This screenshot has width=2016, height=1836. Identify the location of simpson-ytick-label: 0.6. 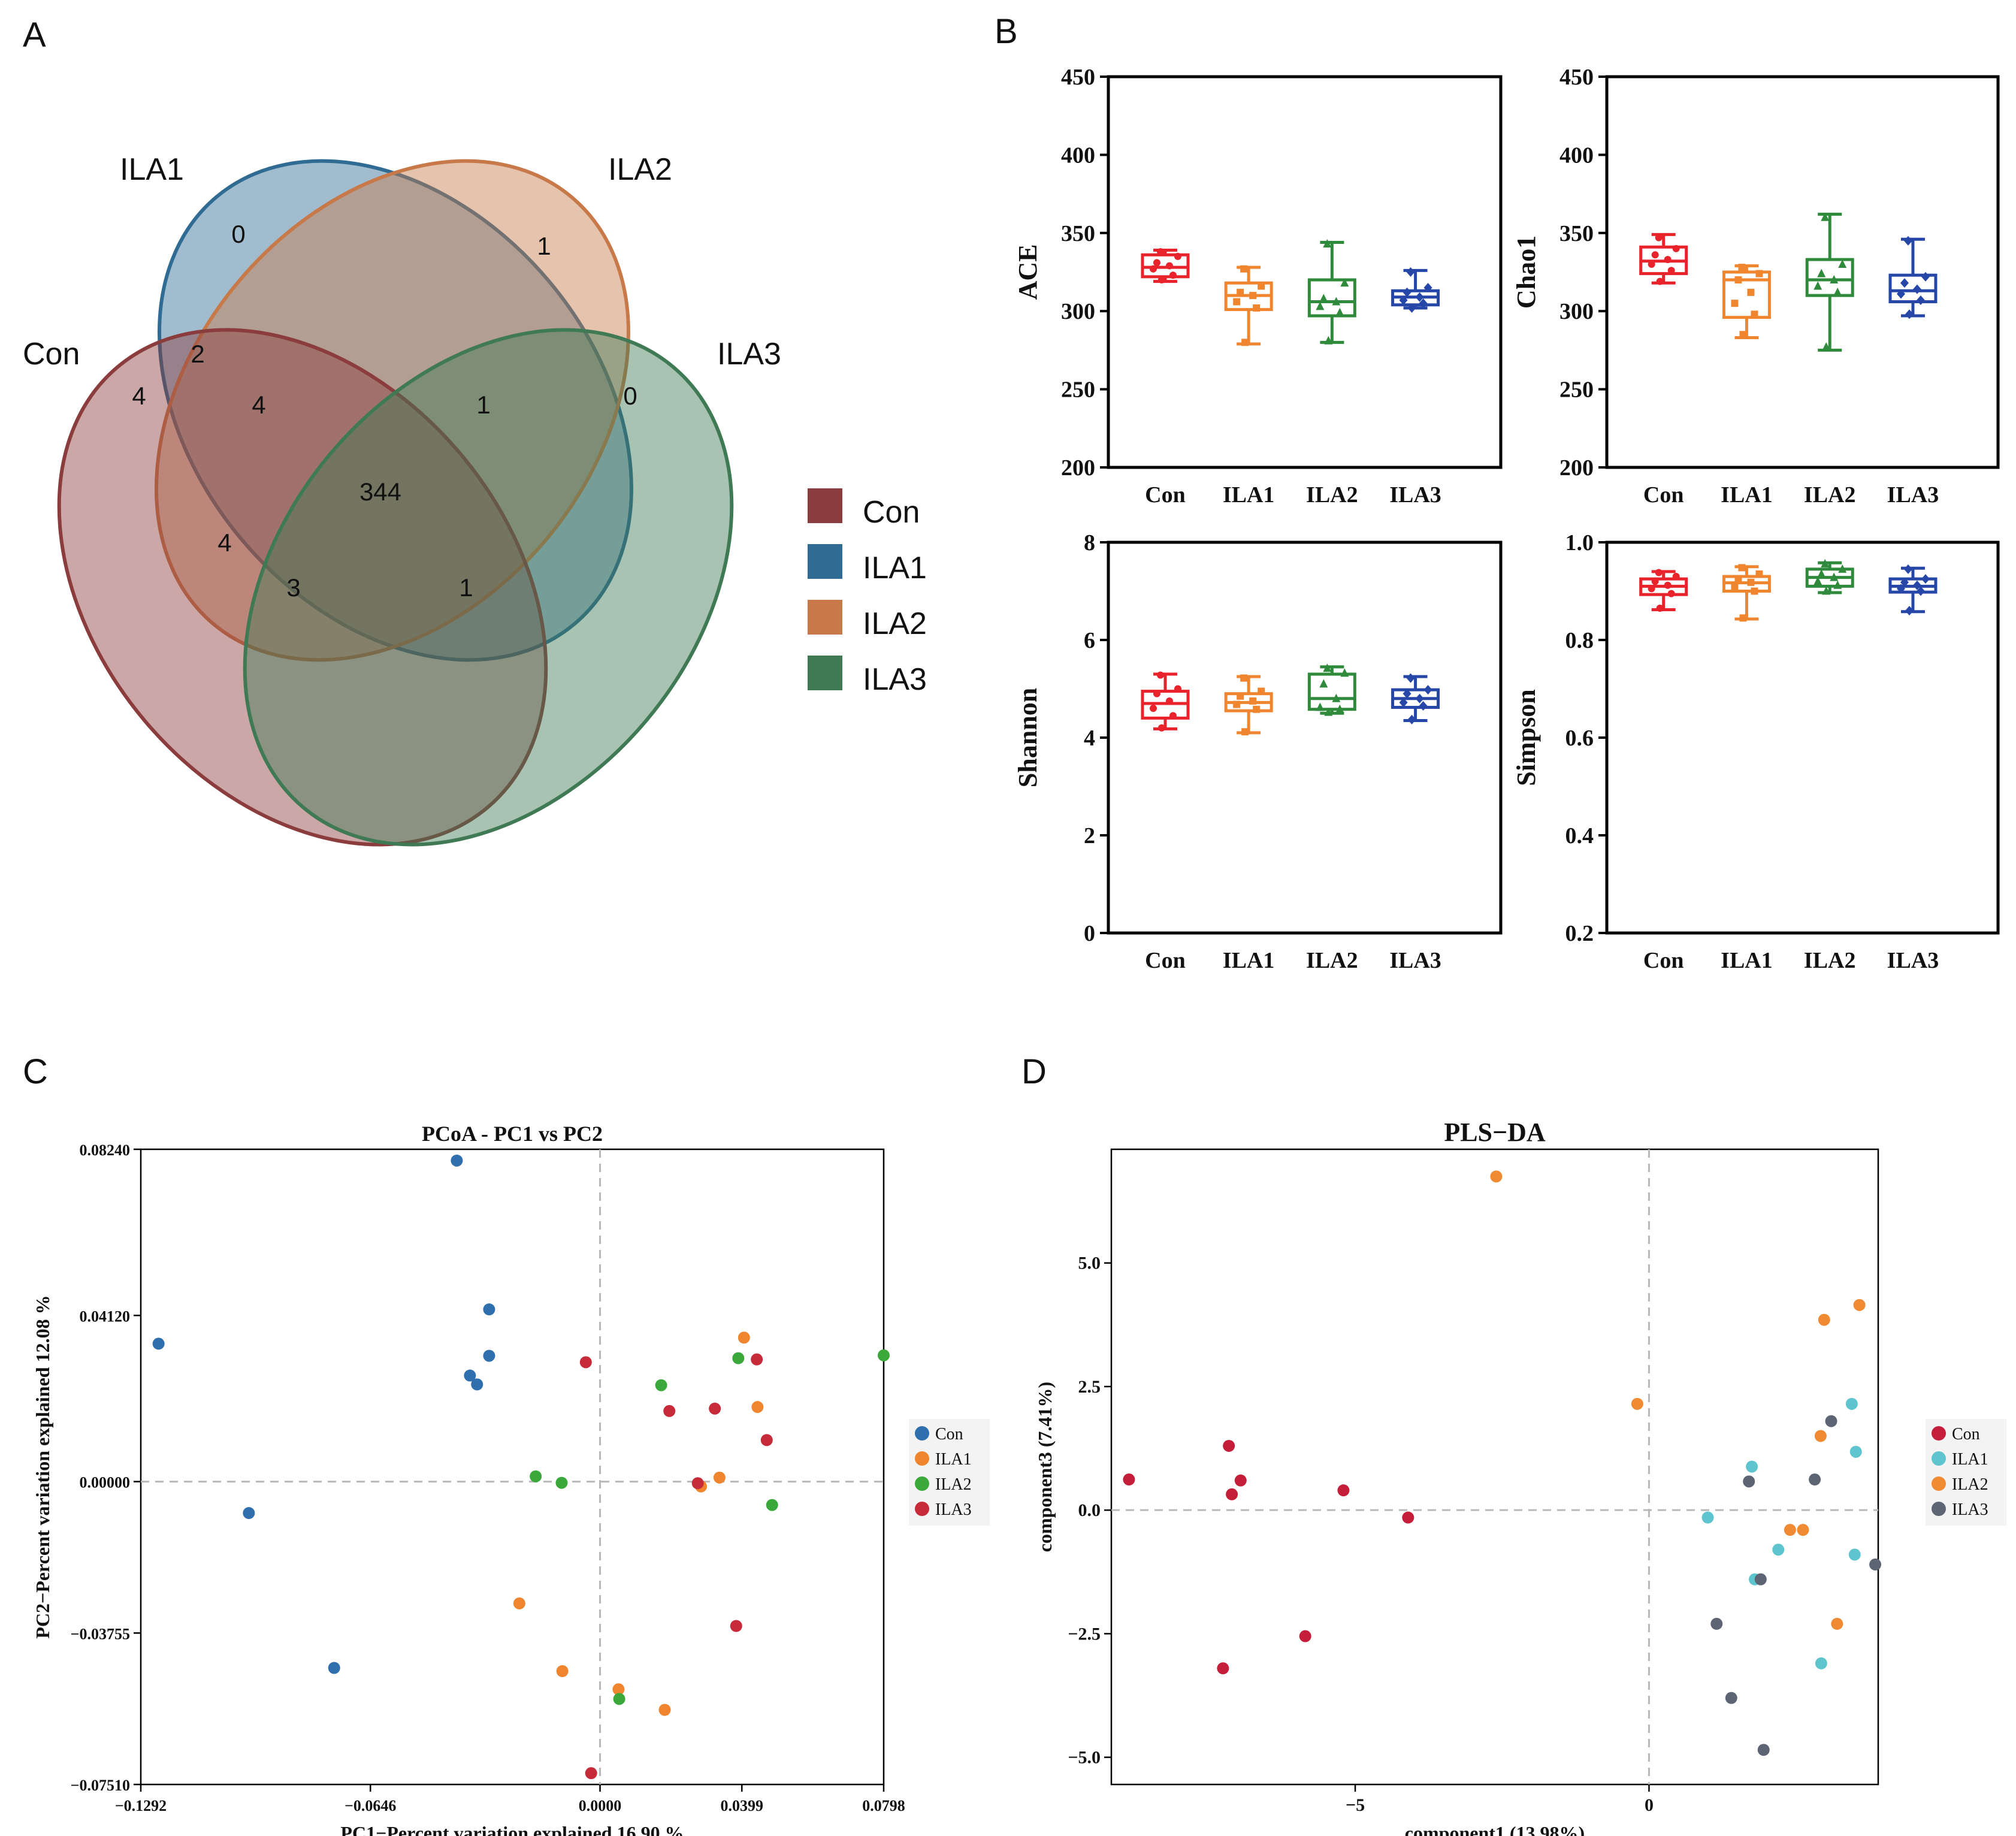
(1579, 739).